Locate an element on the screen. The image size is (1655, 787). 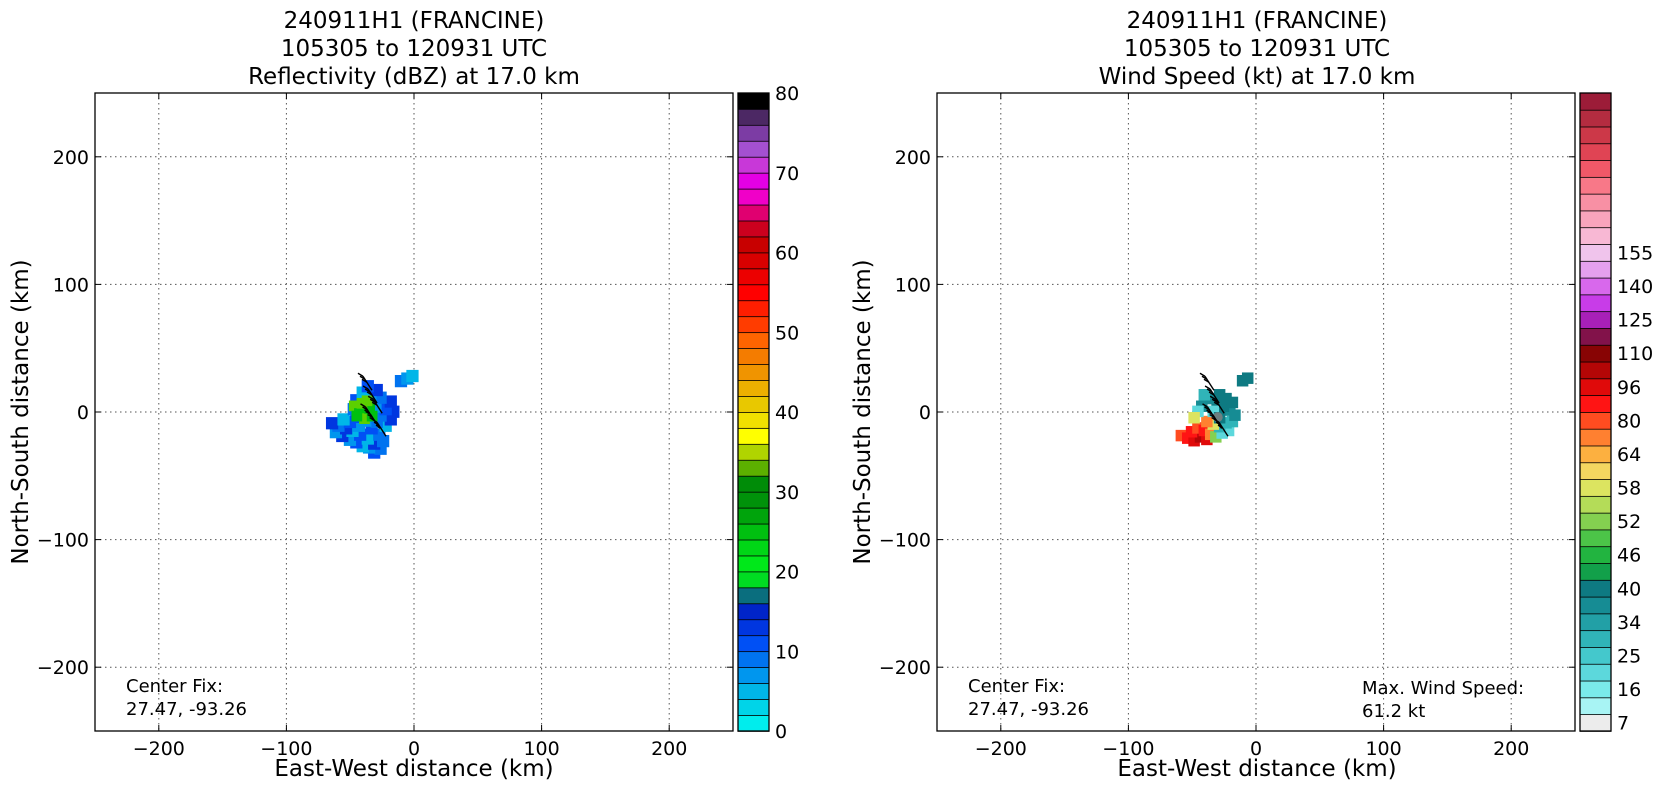
x-tick-label: 200 is located at coordinates (669, 749).